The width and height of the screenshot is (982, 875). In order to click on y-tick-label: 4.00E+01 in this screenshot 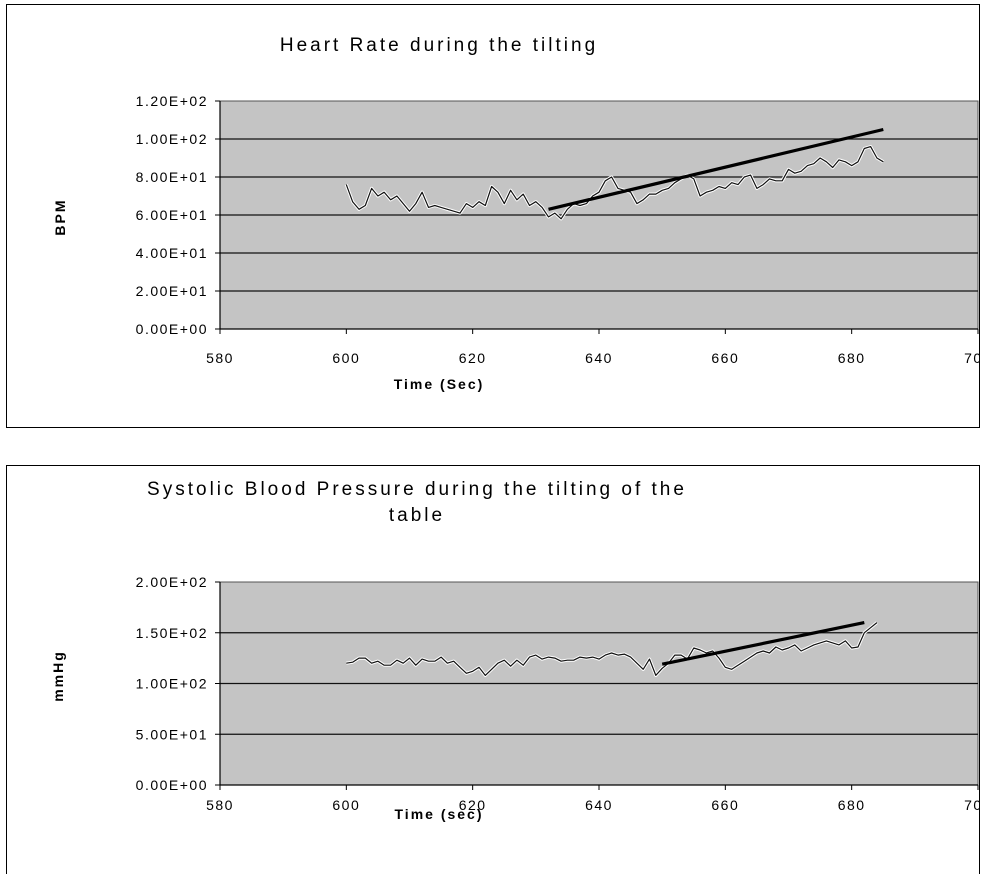, I will do `click(172, 253)`.